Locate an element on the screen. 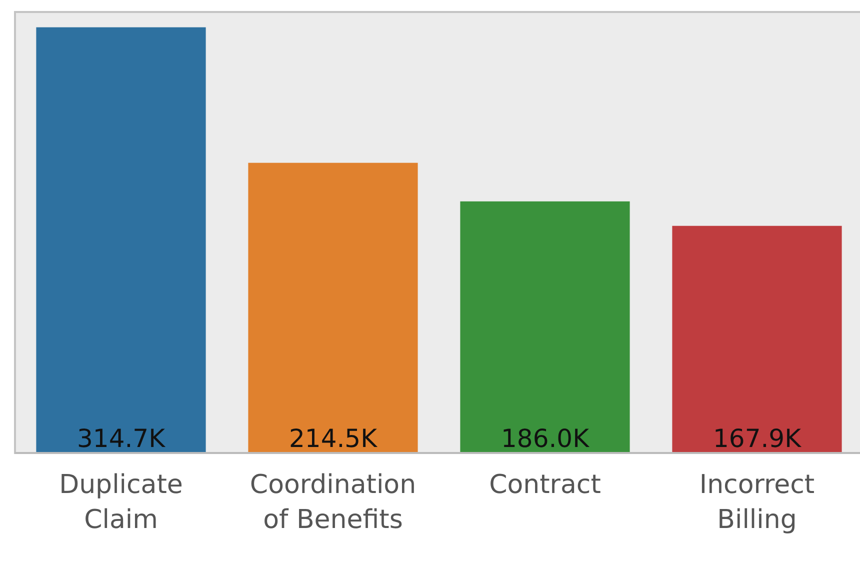  data-label: 314.7K is located at coordinates (121, 438).